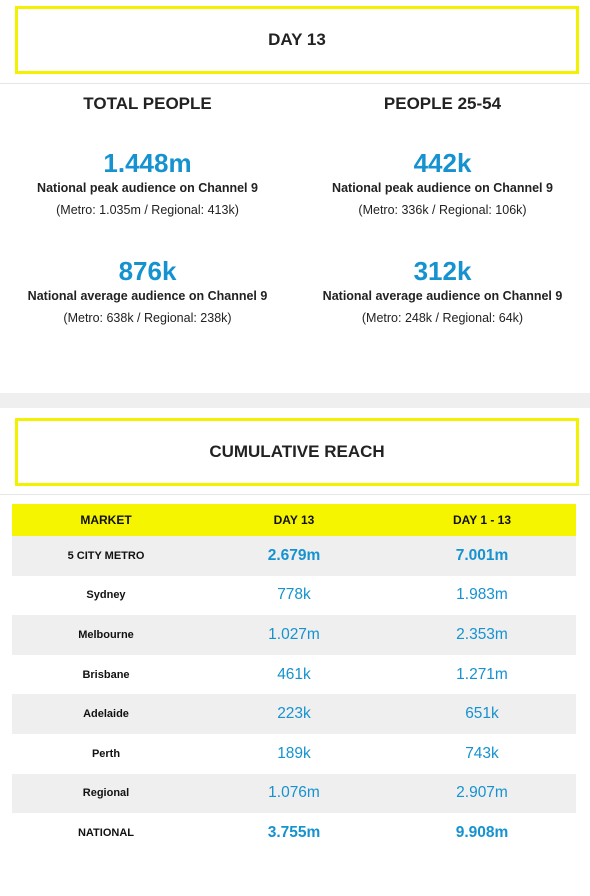 This screenshot has height=896, width=590. I want to click on day-value-cell: 1.076m, so click(294, 793).